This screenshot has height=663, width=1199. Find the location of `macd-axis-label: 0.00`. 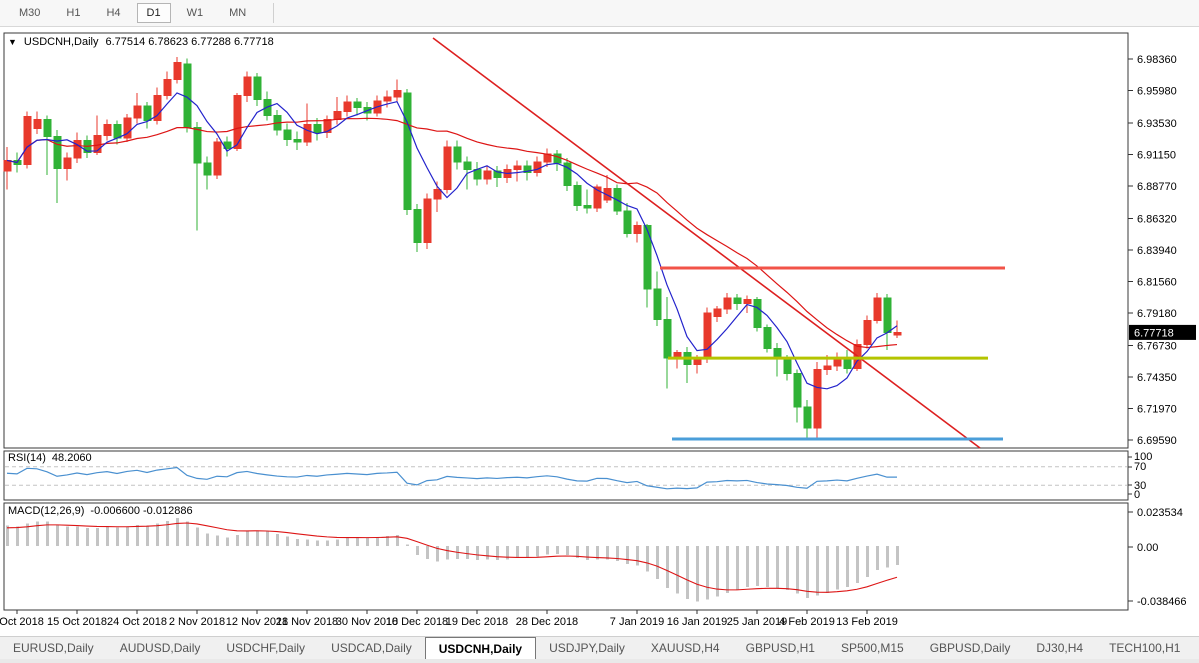

macd-axis-label: 0.00 is located at coordinates (1147, 548).